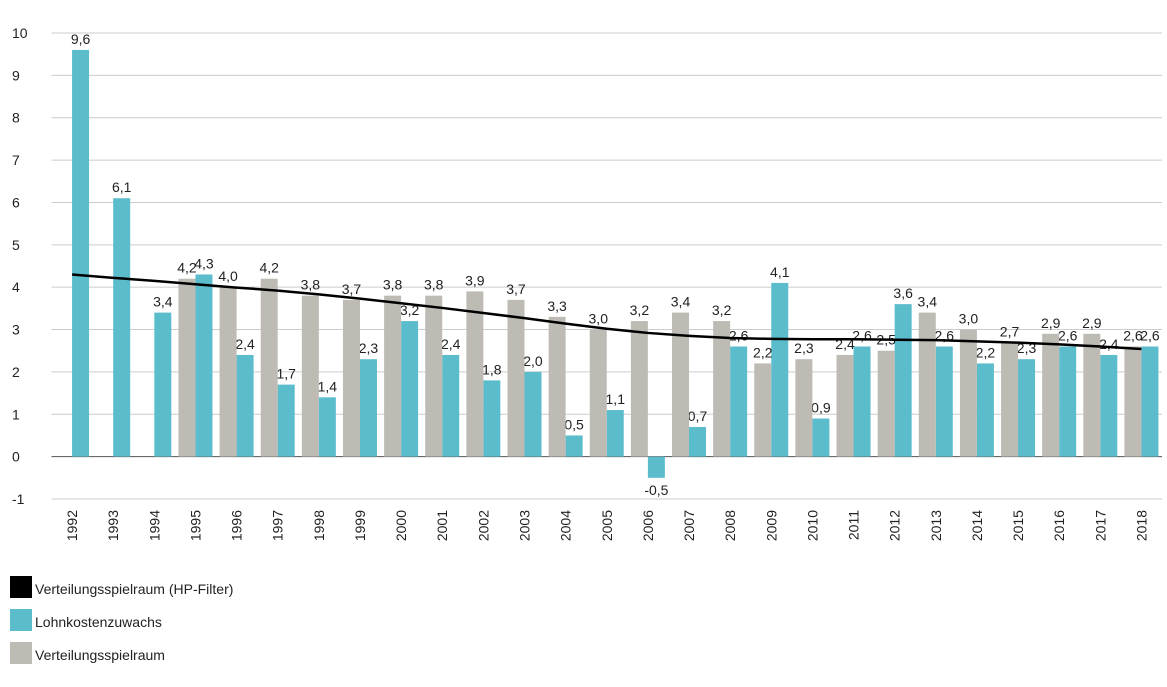 The width and height of the screenshot is (1167, 687). What do you see at coordinates (574, 424) in the screenshot?
I see `data-label: 0,5` at bounding box center [574, 424].